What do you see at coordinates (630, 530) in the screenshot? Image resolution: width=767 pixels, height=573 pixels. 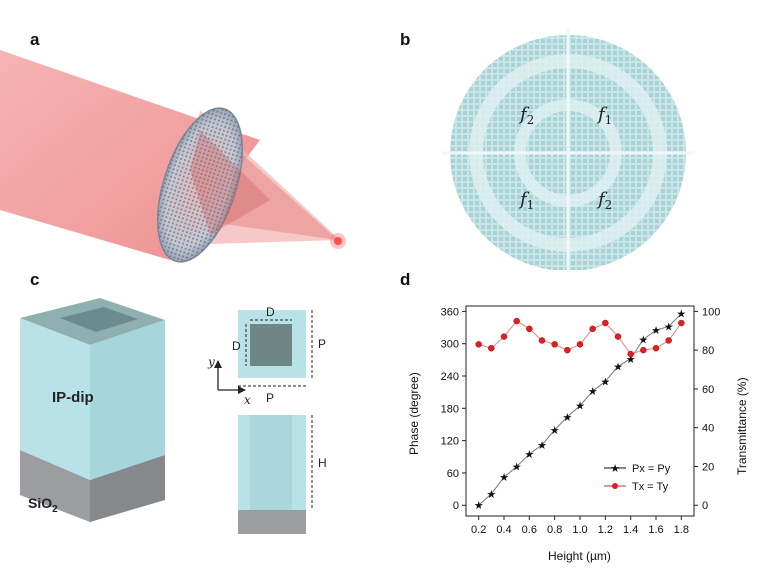 I see `x-tick-label: 1.4` at bounding box center [630, 530].